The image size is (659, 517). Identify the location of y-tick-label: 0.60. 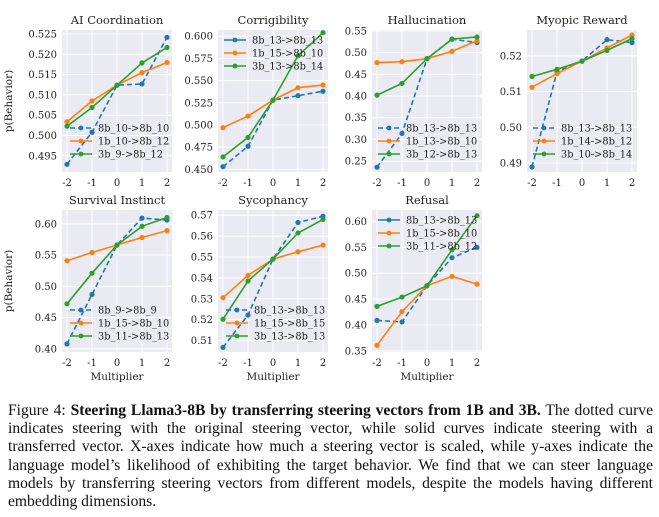
(356, 222).